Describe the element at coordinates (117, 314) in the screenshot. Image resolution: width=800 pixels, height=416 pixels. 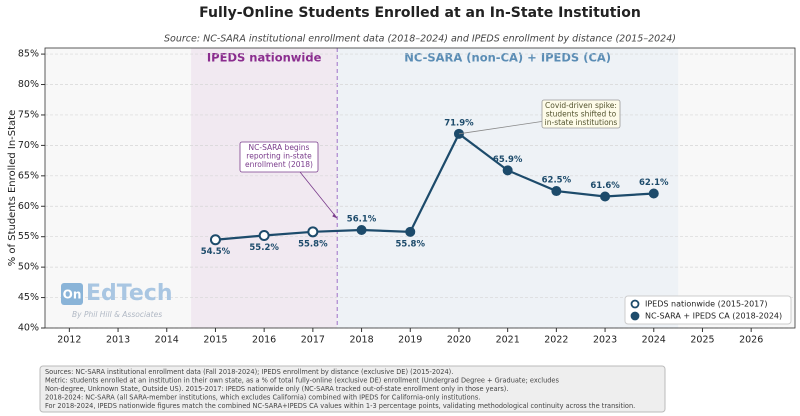
I see `logo-byline: By Phil Hill & Associates` at that location.